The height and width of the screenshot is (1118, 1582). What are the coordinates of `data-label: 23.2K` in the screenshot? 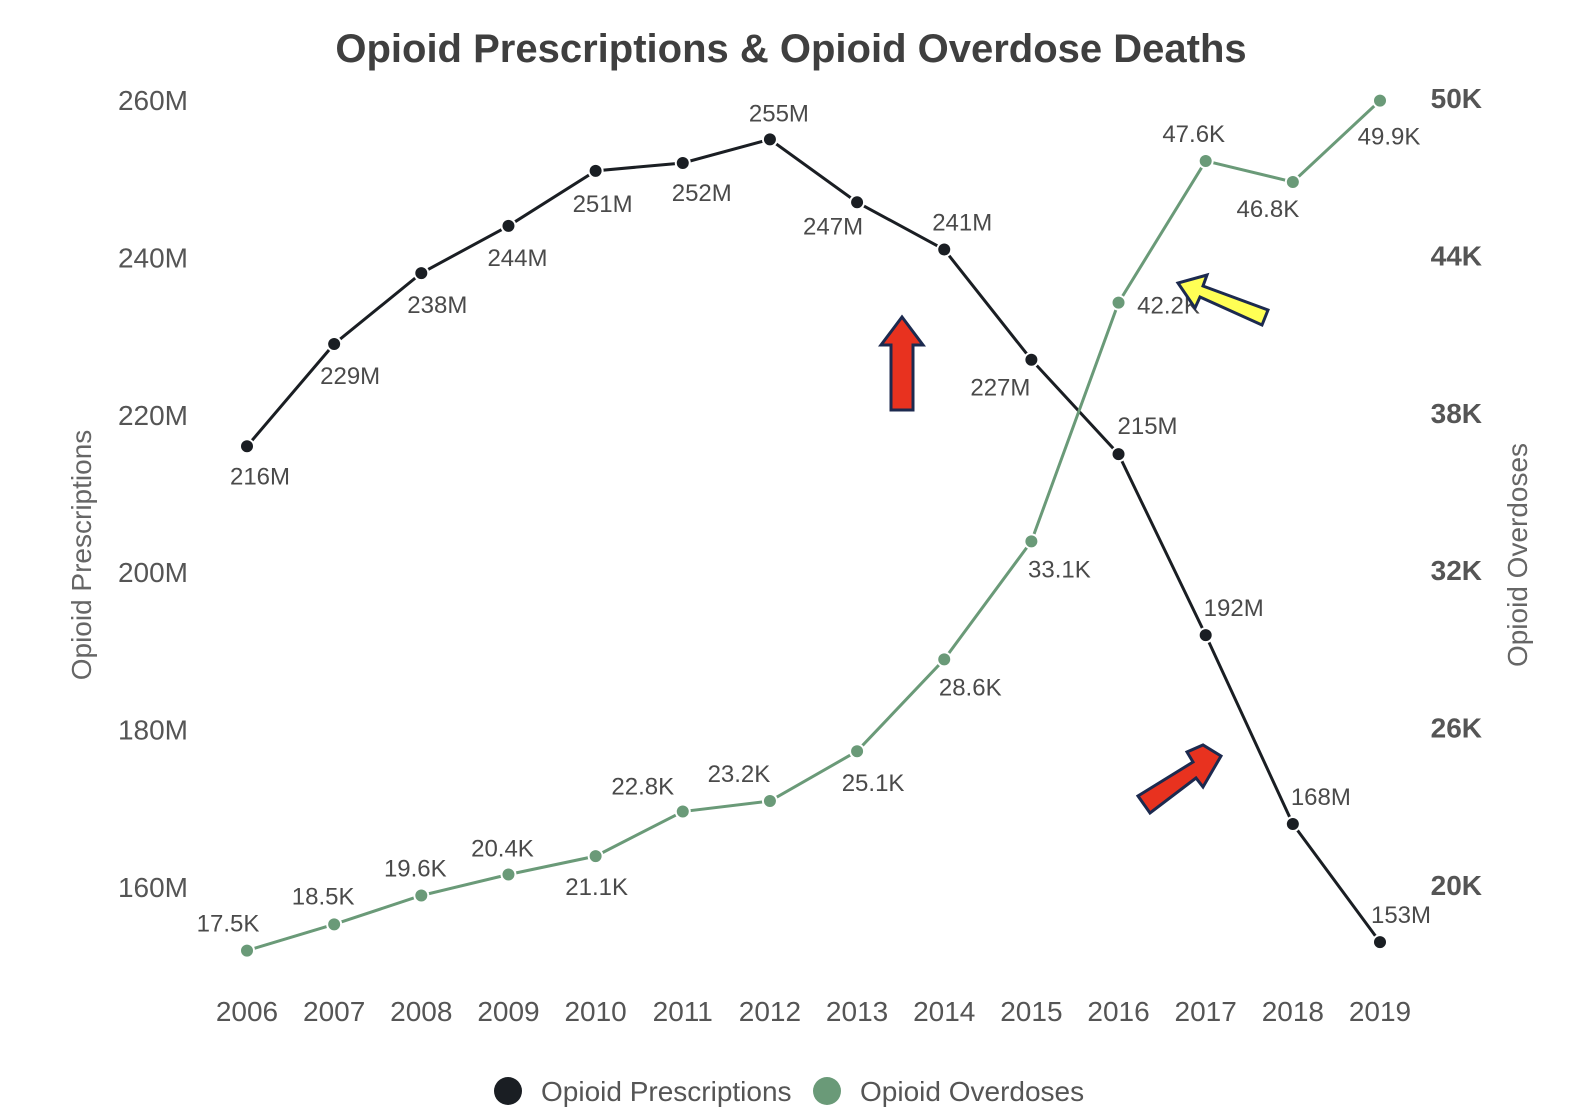 It's located at (739, 774).